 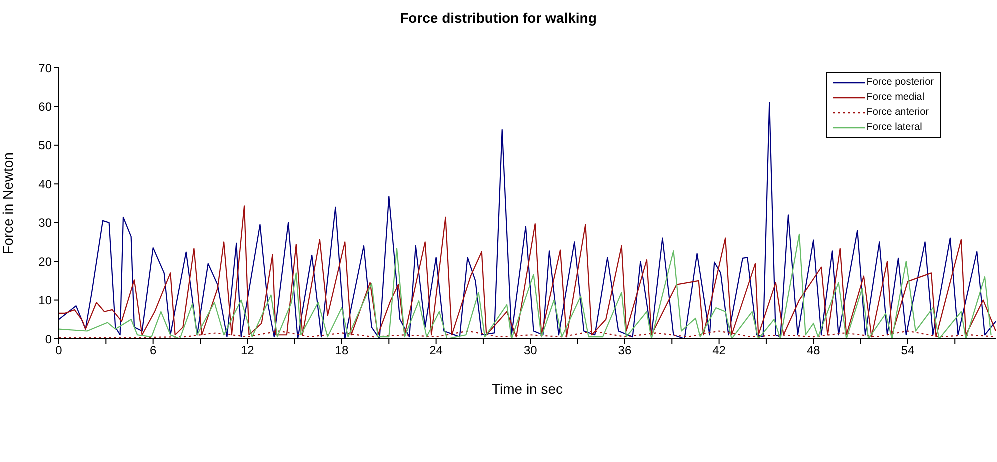 What do you see at coordinates (813, 351) in the screenshot?
I see `x-tick-label: 48` at bounding box center [813, 351].